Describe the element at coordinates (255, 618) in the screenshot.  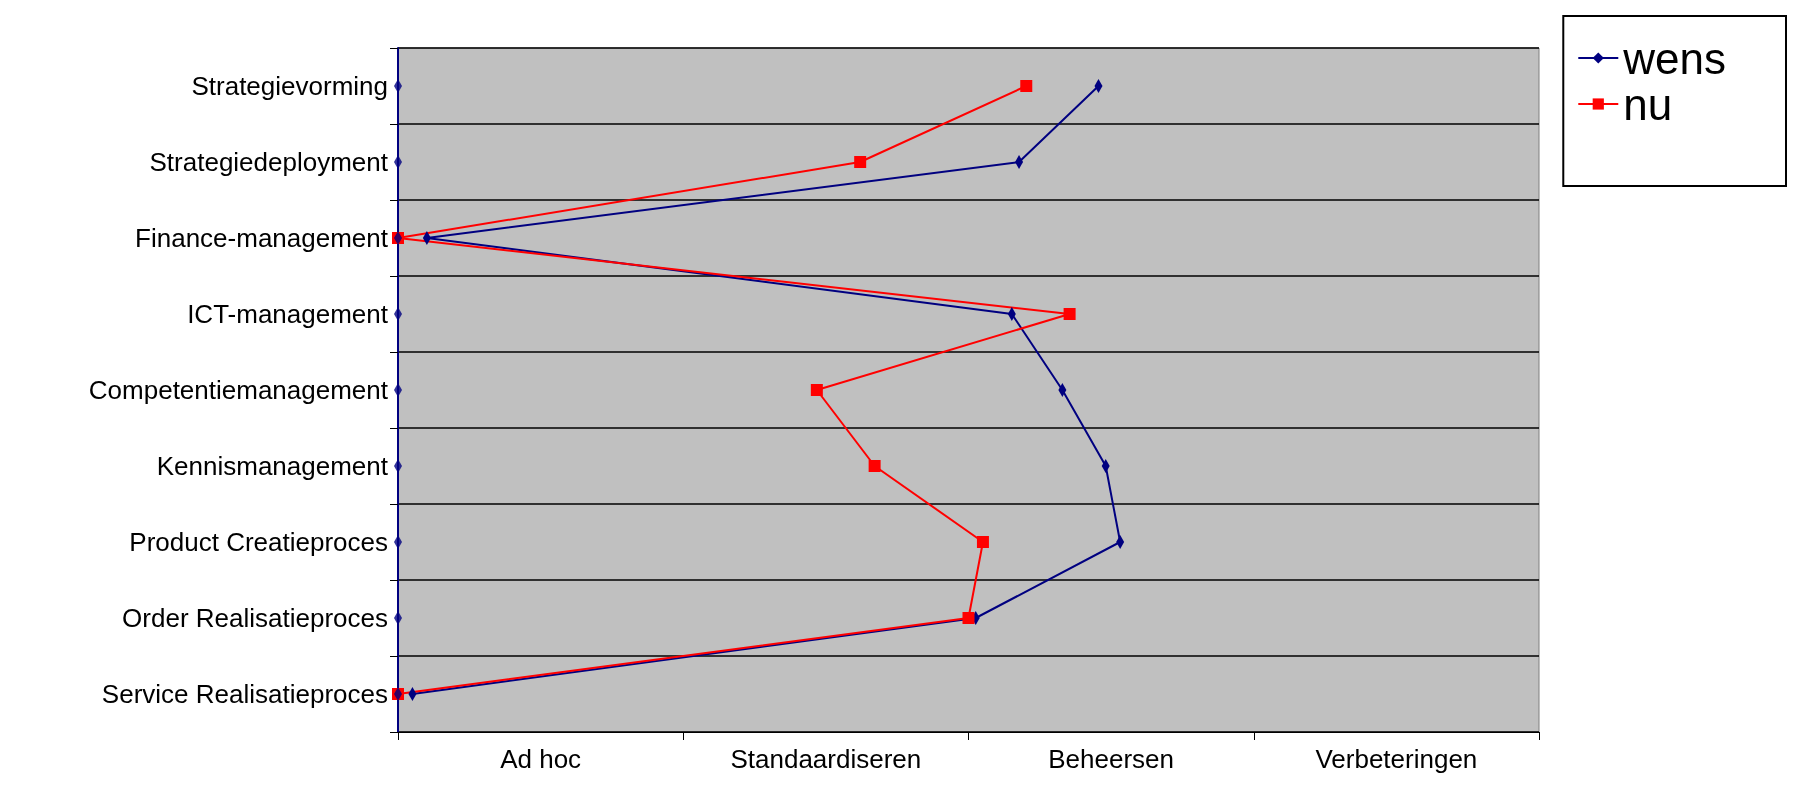
I see `y-tick-label: Order Realisatieproces` at that location.